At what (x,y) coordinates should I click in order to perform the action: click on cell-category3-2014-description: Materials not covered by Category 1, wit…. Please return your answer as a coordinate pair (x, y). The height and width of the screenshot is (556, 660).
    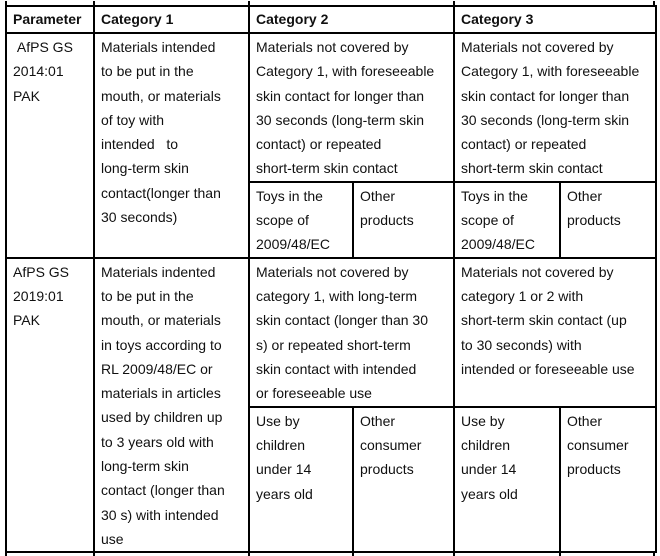
    Looking at the image, I should click on (555, 107).